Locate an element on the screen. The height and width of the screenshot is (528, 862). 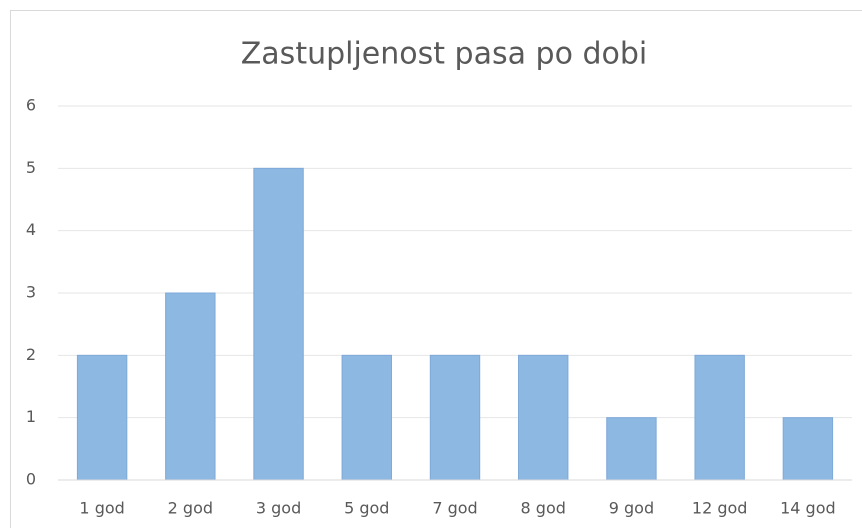
x-tick-label: 5 god is located at coordinates (366, 508).